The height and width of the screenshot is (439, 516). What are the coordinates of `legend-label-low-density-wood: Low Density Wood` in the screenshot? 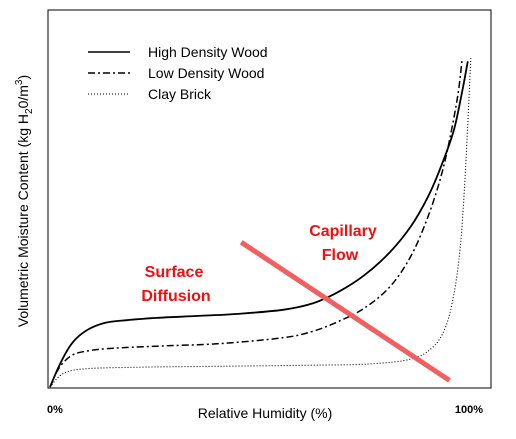 It's located at (206, 73).